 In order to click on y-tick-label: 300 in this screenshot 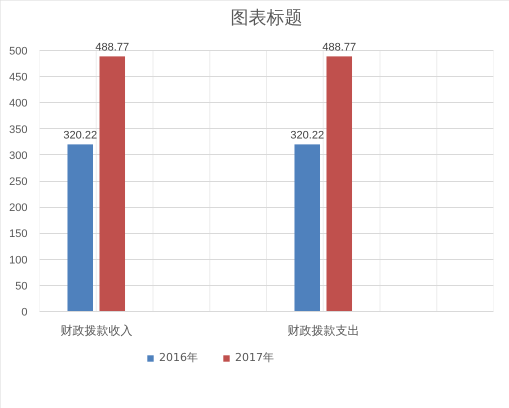, I will do `click(18, 156)`.